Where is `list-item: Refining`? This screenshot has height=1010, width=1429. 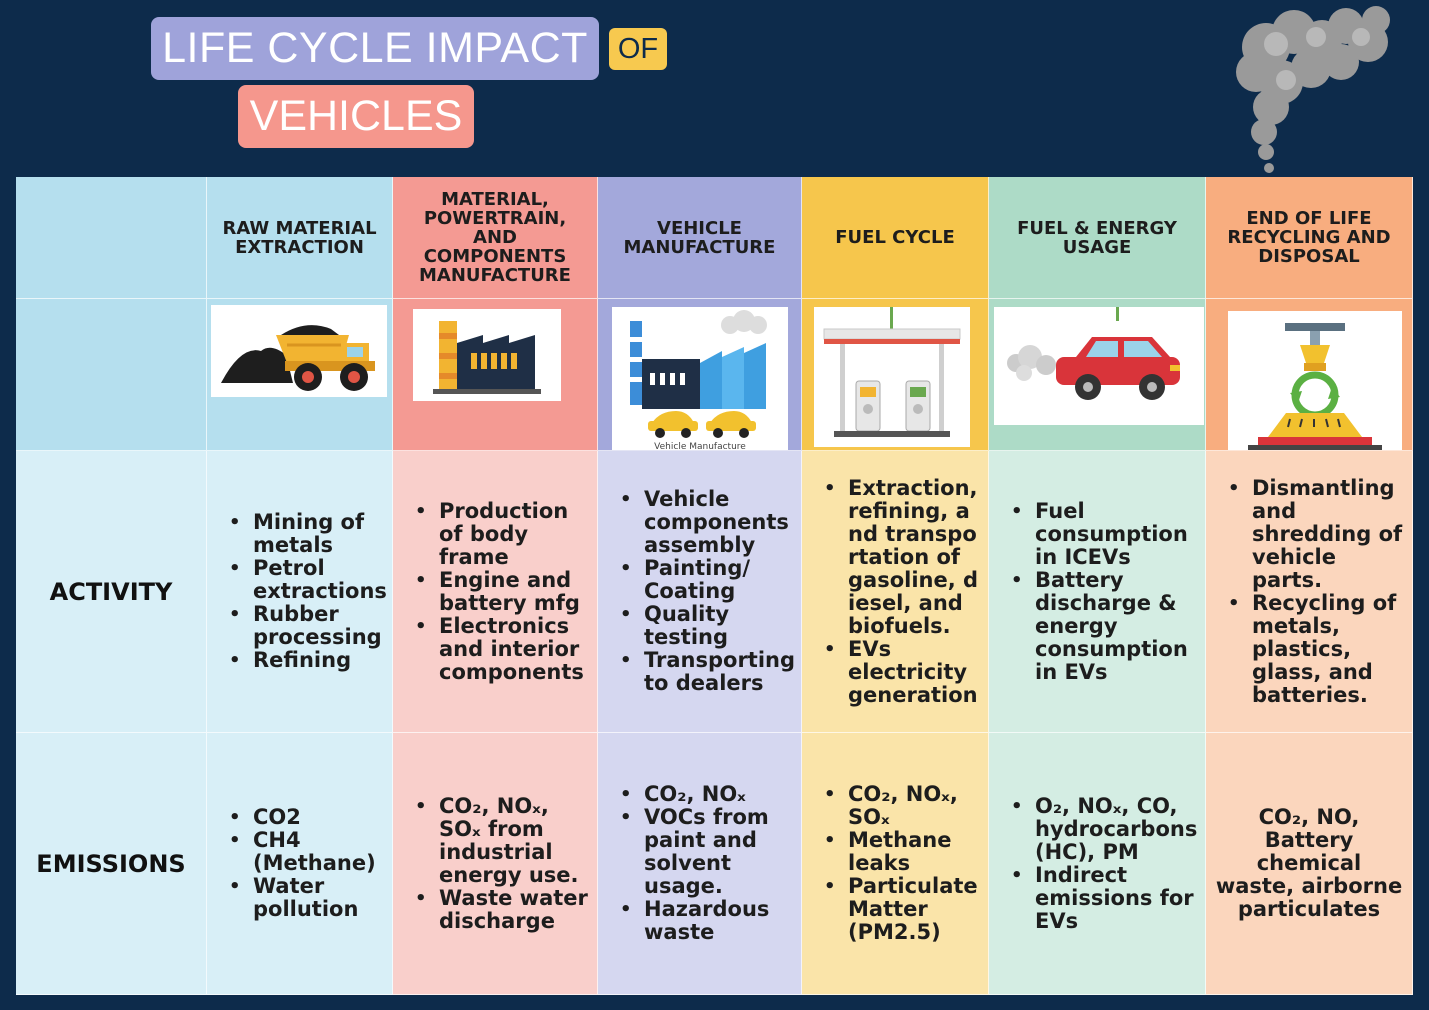 list-item: Refining is located at coordinates (307, 661).